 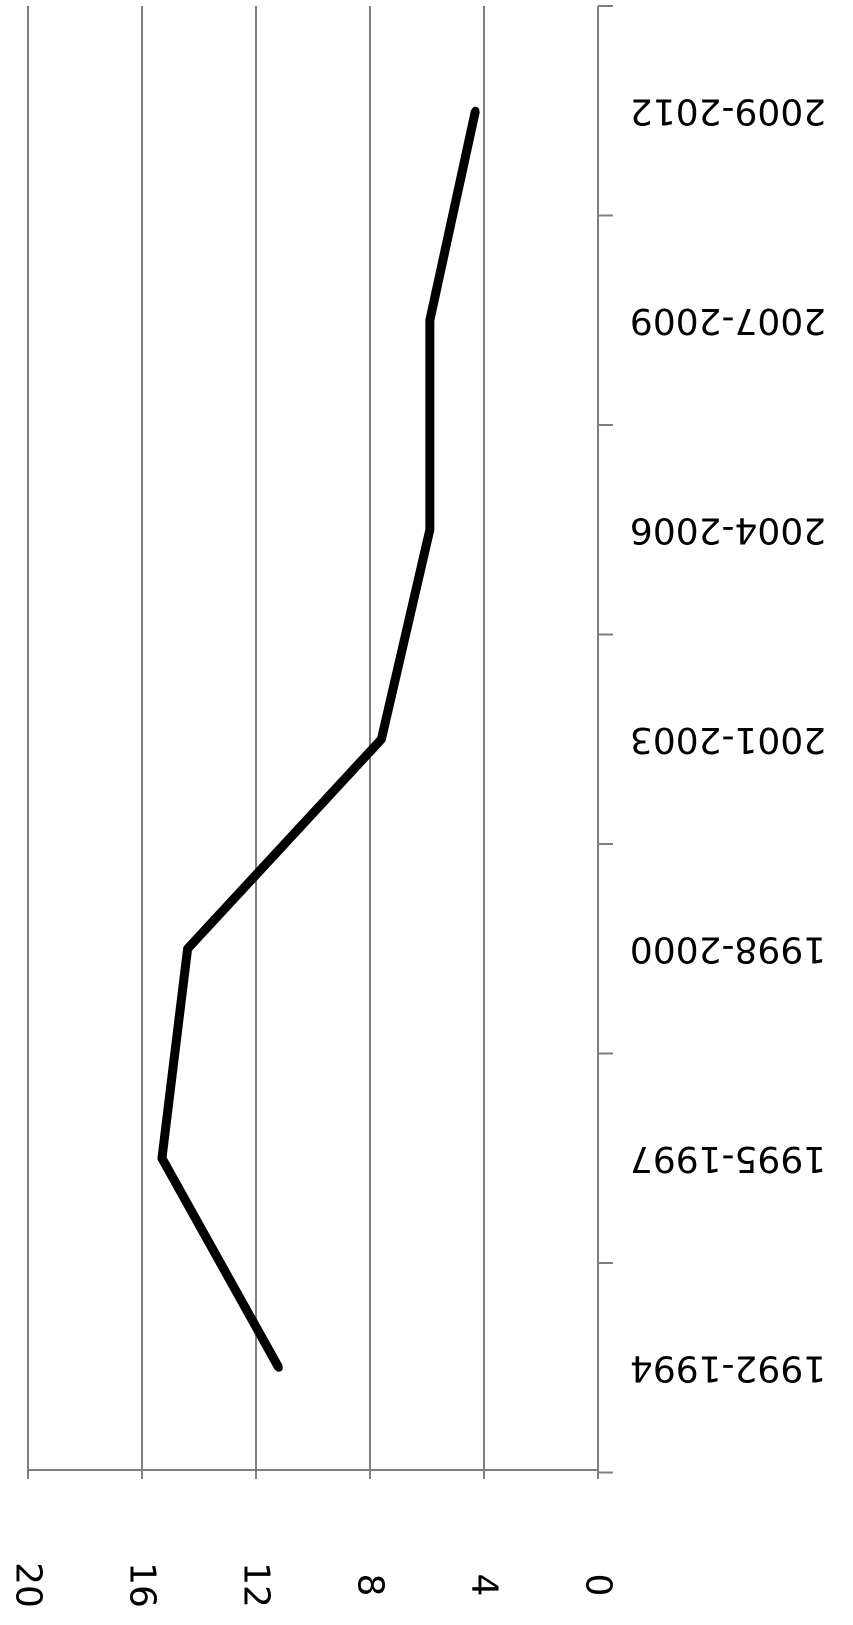 I want to click on data-point-1992-1994, so click(x=278, y=1367).